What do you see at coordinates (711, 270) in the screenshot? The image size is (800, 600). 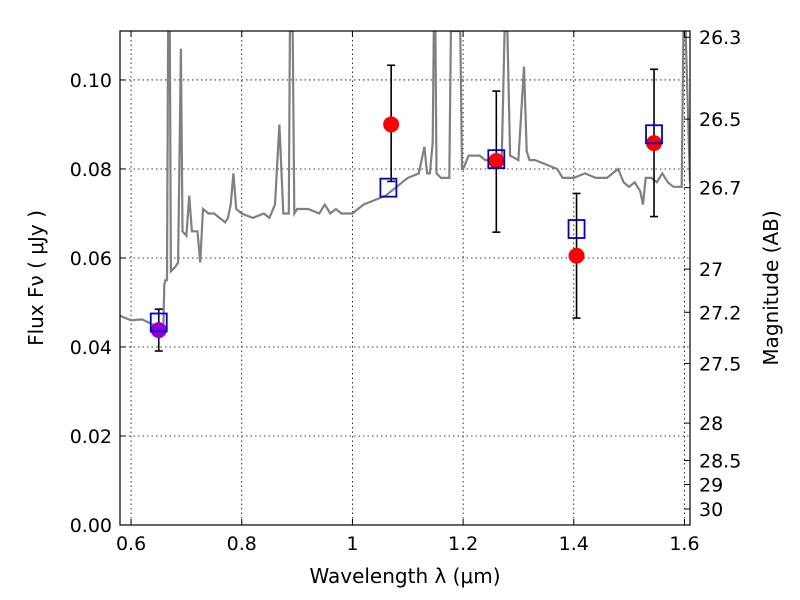 I see `right-tick-label: 27` at bounding box center [711, 270].